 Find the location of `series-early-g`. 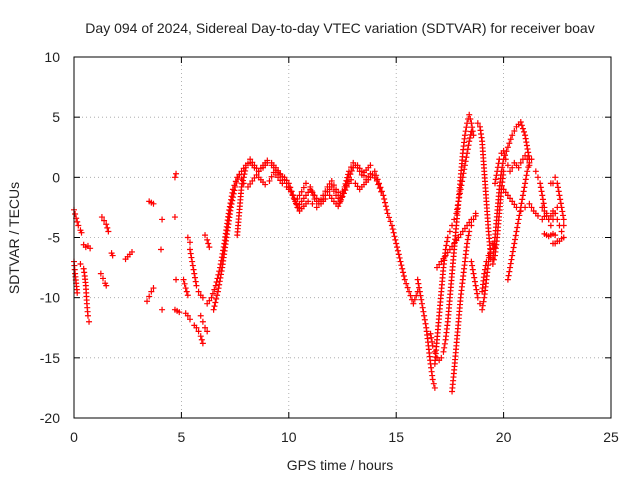

series-early-g is located at coordinates (112, 254).